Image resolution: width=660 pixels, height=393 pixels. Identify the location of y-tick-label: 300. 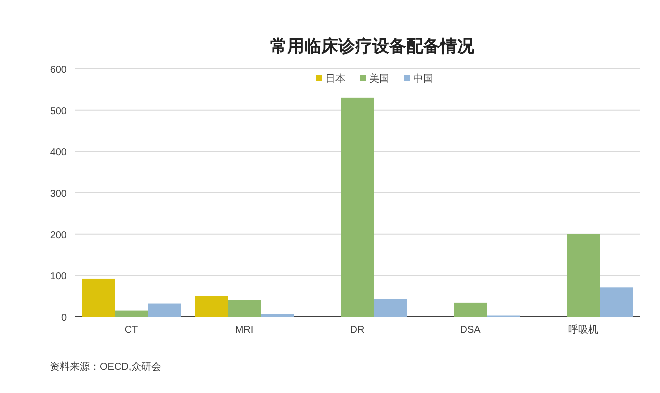
(59, 194).